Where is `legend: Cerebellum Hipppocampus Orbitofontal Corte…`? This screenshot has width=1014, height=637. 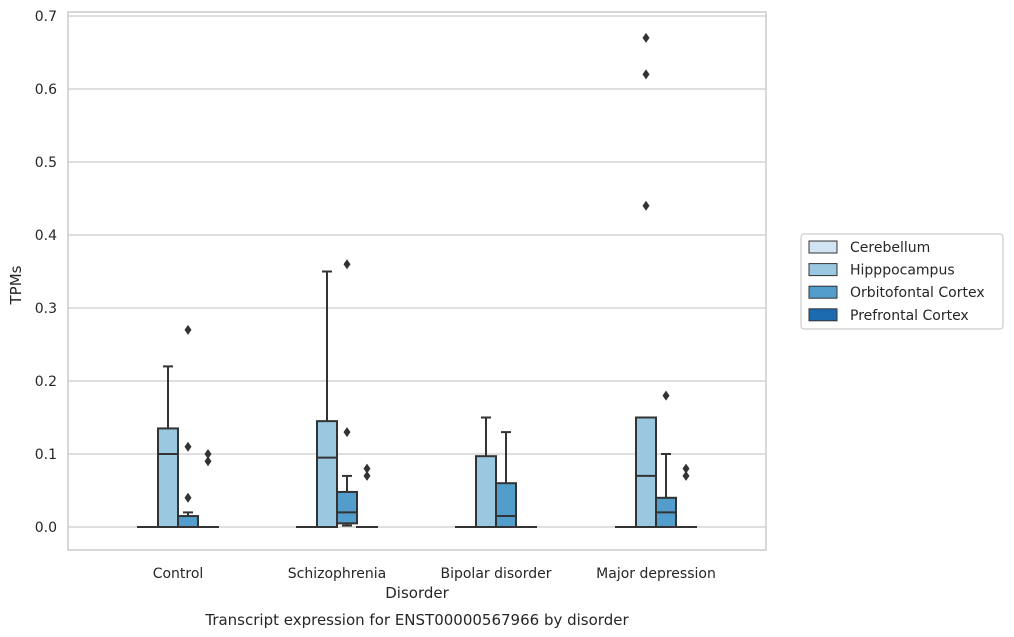
legend: Cerebellum Hipppocampus Orbitofontal Corte… is located at coordinates (902, 281).